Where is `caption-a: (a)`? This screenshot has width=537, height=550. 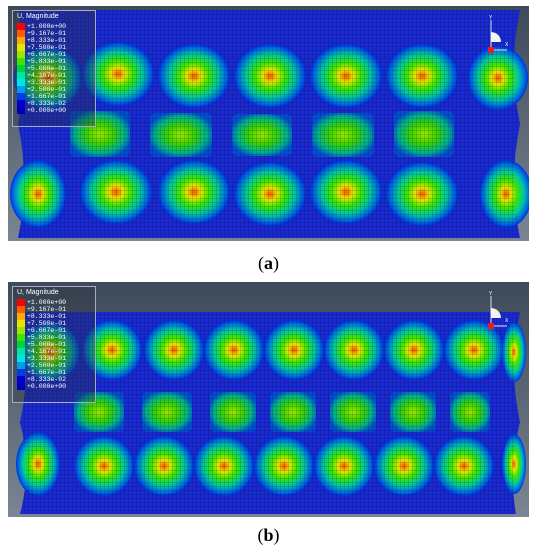 caption-a: (a) is located at coordinates (268, 263).